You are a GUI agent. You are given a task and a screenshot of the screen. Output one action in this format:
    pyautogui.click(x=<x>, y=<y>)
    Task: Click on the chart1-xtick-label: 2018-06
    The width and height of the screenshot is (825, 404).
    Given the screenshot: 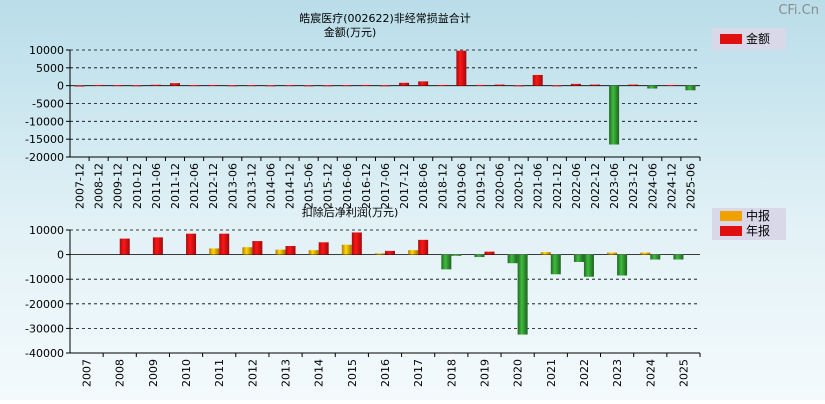 What is the action you would take?
    pyautogui.click(x=423, y=186)
    